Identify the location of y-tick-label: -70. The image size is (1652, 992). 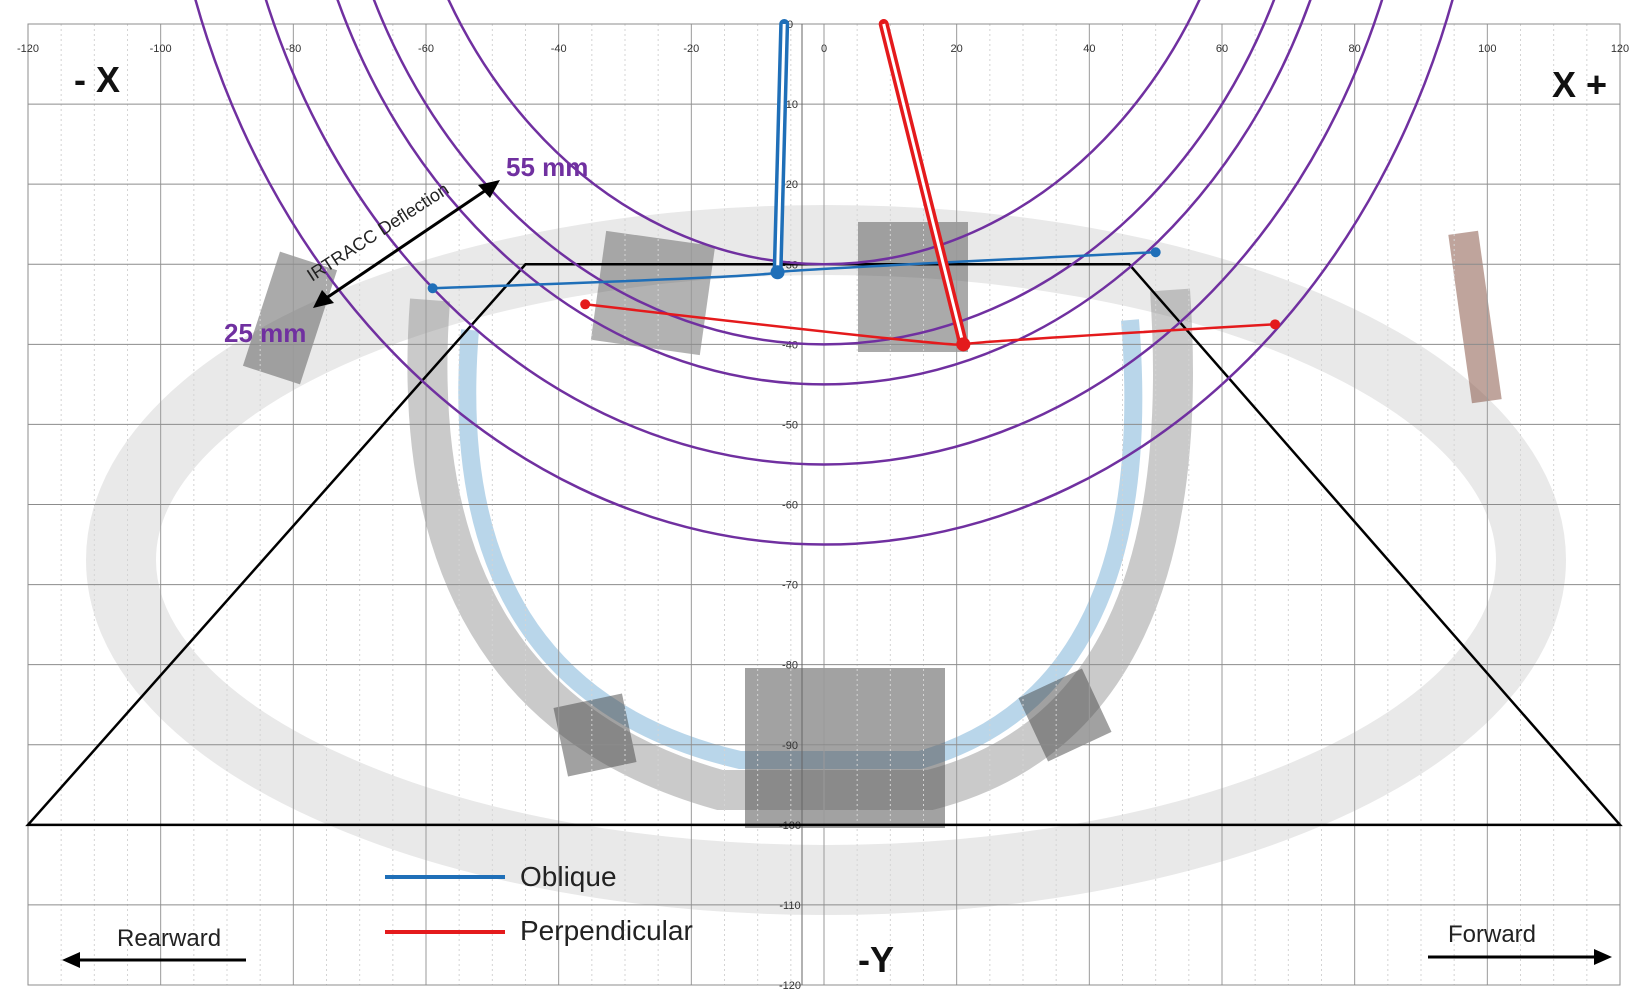
(790, 586).